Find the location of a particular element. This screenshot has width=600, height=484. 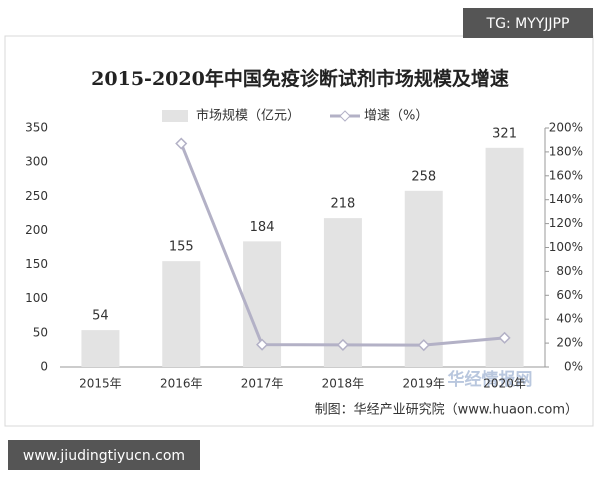

y2-tick-label: 60% is located at coordinates (569, 295).